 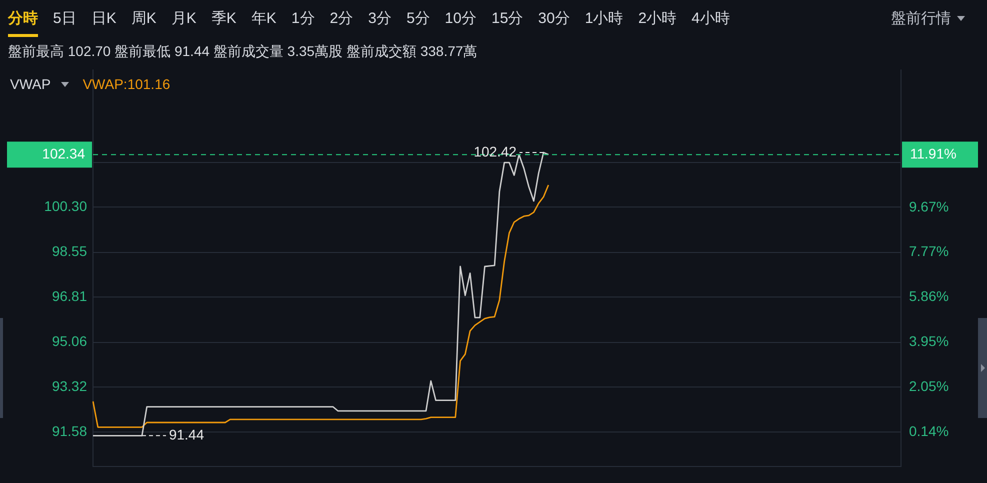 What do you see at coordinates (224, 18) in the screenshot?
I see `text: 季K` at bounding box center [224, 18].